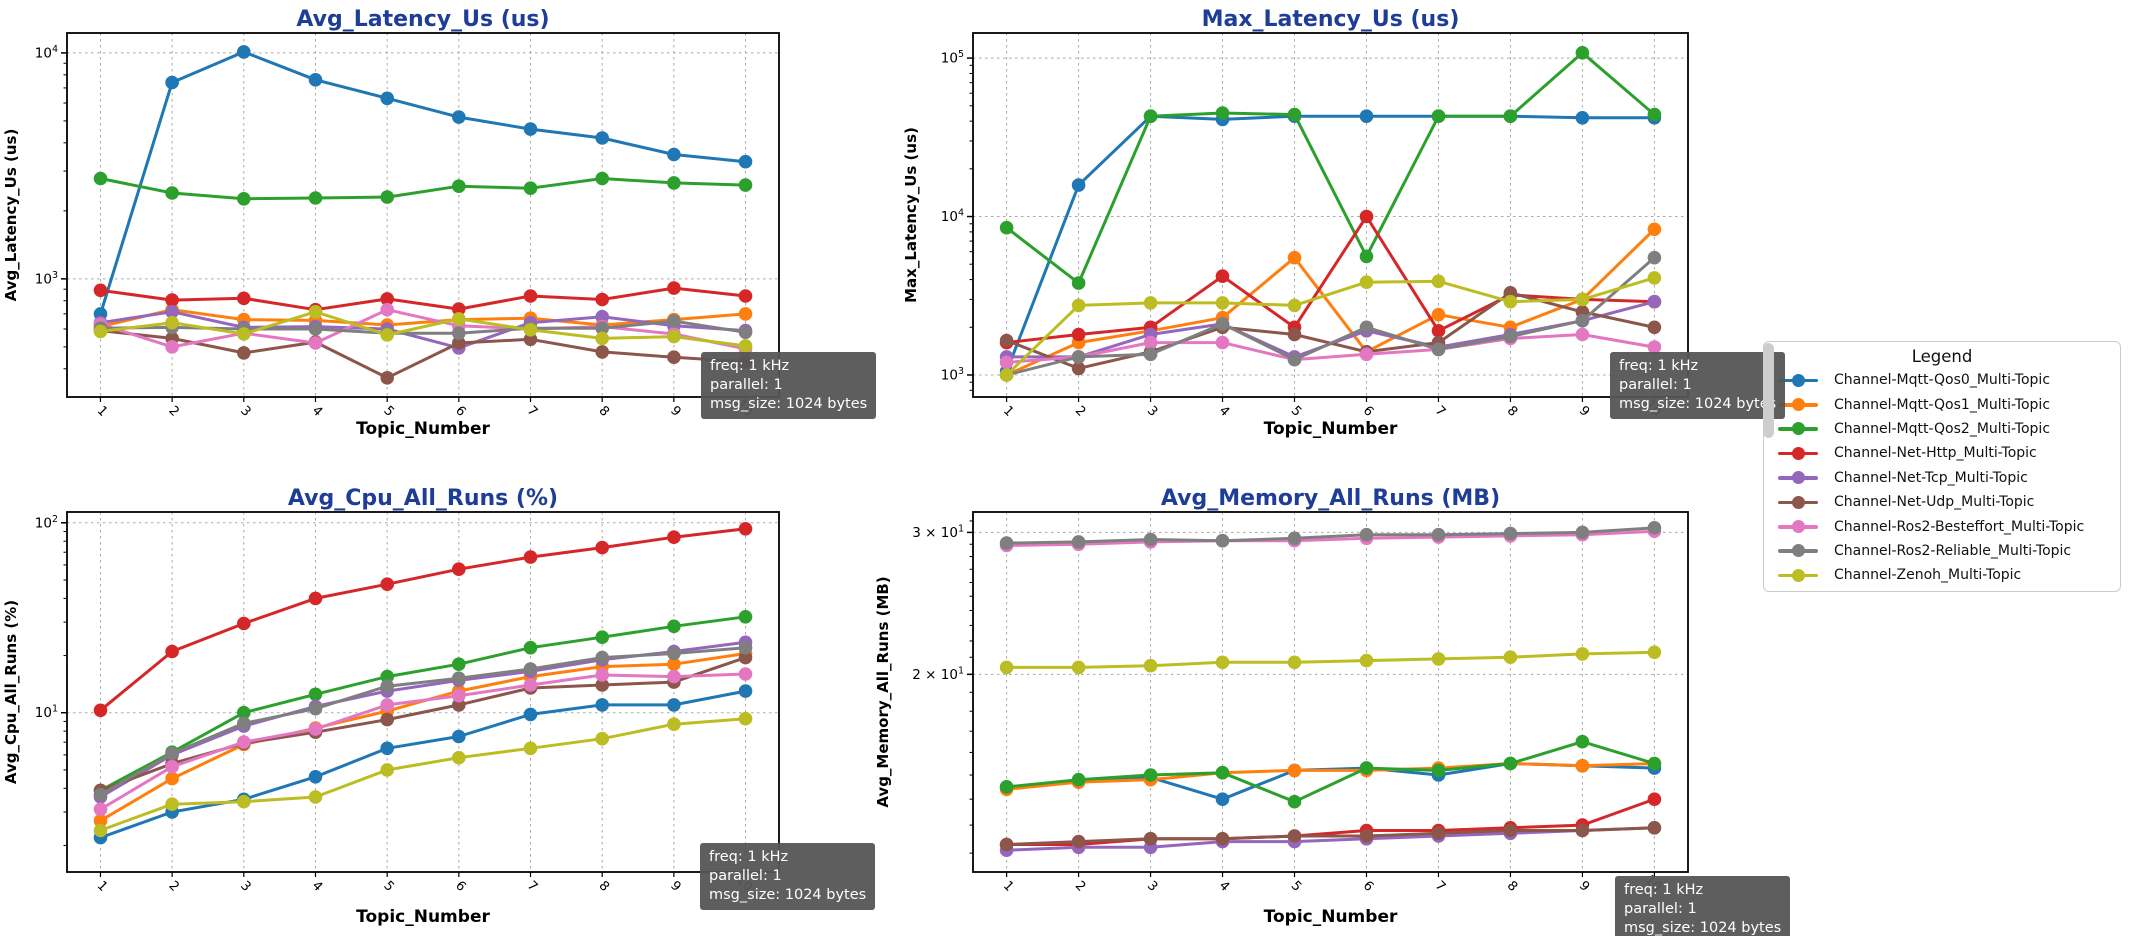  Describe the element at coordinates (1942, 380) in the screenshot. I see `legend-item-label: Channel-Mqtt-Qos0_Multi-Topic` at that location.